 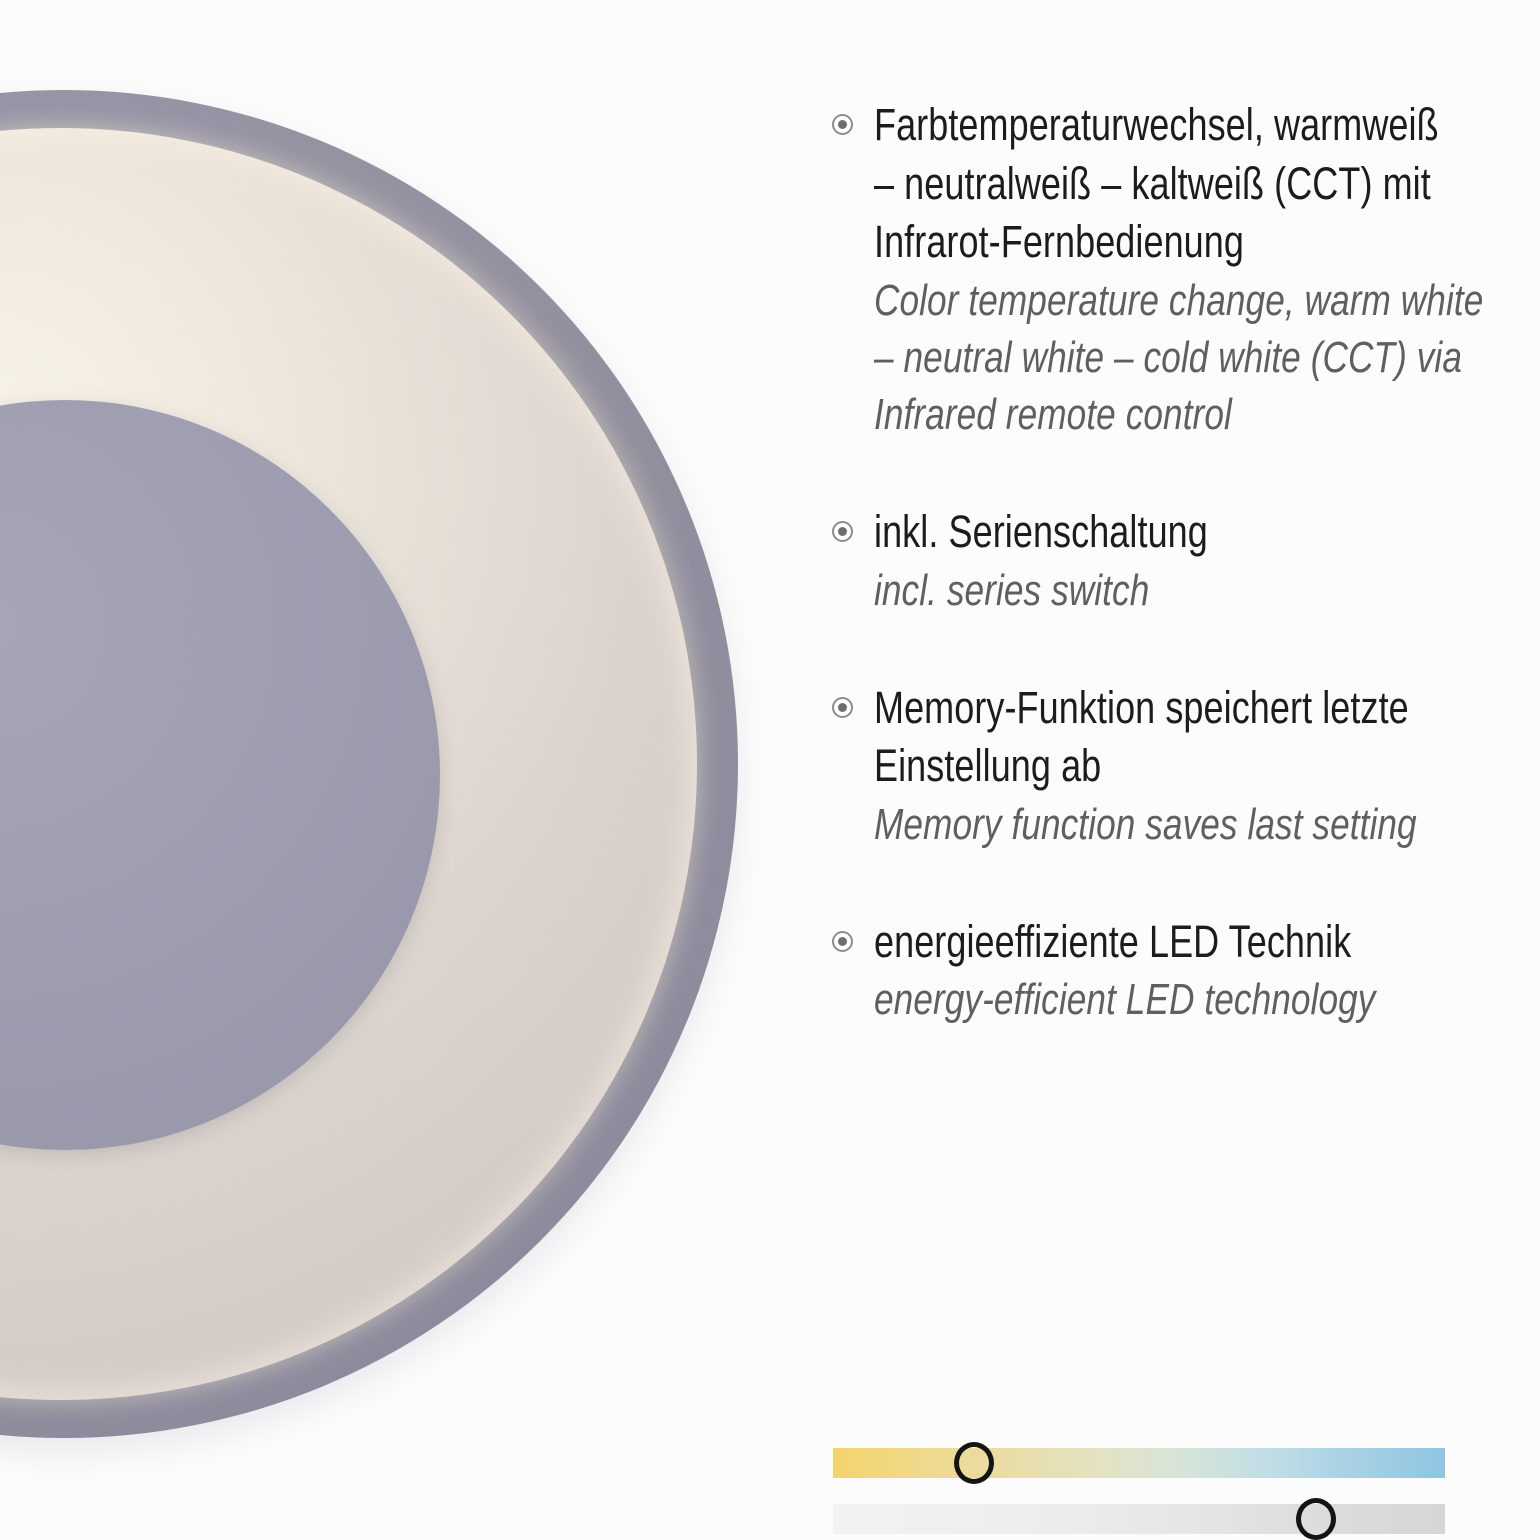 What do you see at coordinates (1145, 824) in the screenshot?
I see `feature-line: Memory function saves last setting` at bounding box center [1145, 824].